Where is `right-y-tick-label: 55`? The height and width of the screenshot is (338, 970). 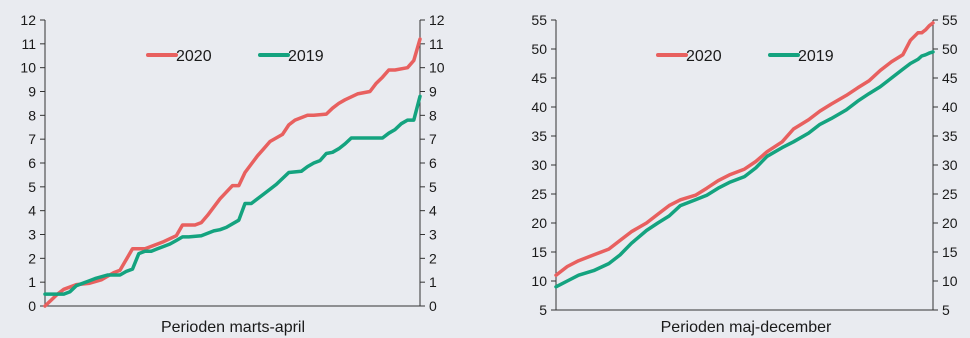 right-y-tick-label: 55 is located at coordinates (950, 20).